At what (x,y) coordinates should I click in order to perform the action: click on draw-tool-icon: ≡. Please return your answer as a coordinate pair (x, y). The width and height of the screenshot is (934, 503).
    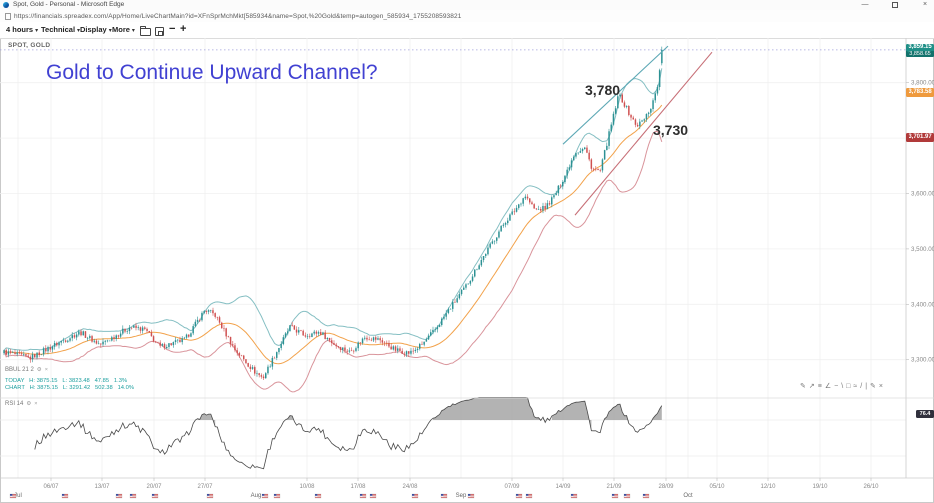
    Looking at the image, I should click on (819, 386).